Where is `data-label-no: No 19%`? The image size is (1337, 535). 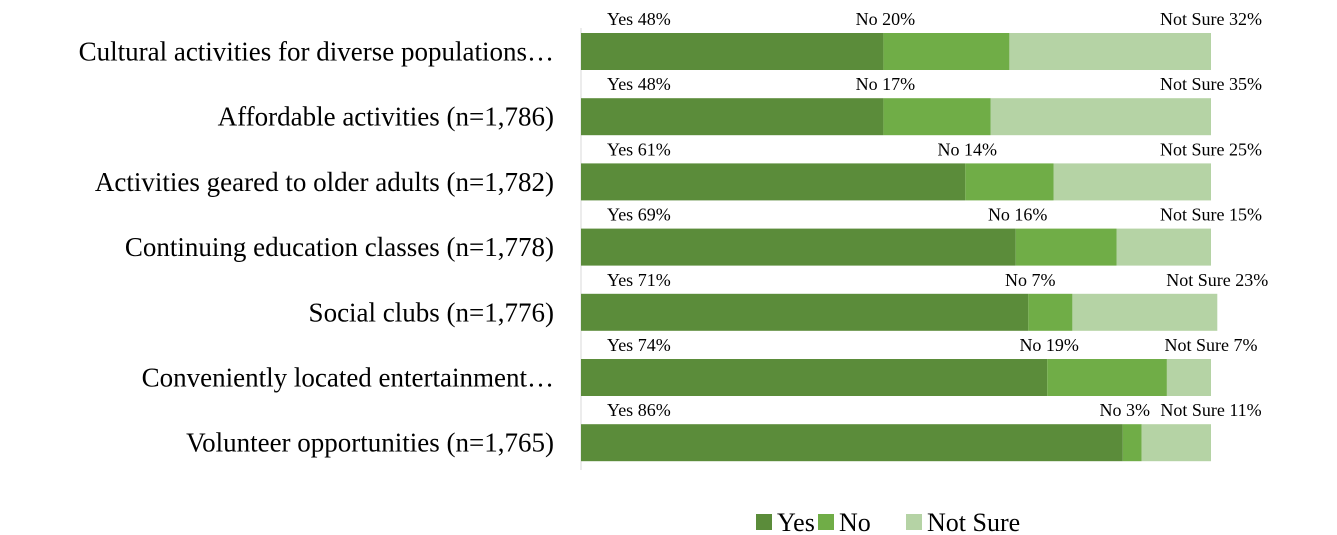
data-label-no: No 19% is located at coordinates (1049, 345).